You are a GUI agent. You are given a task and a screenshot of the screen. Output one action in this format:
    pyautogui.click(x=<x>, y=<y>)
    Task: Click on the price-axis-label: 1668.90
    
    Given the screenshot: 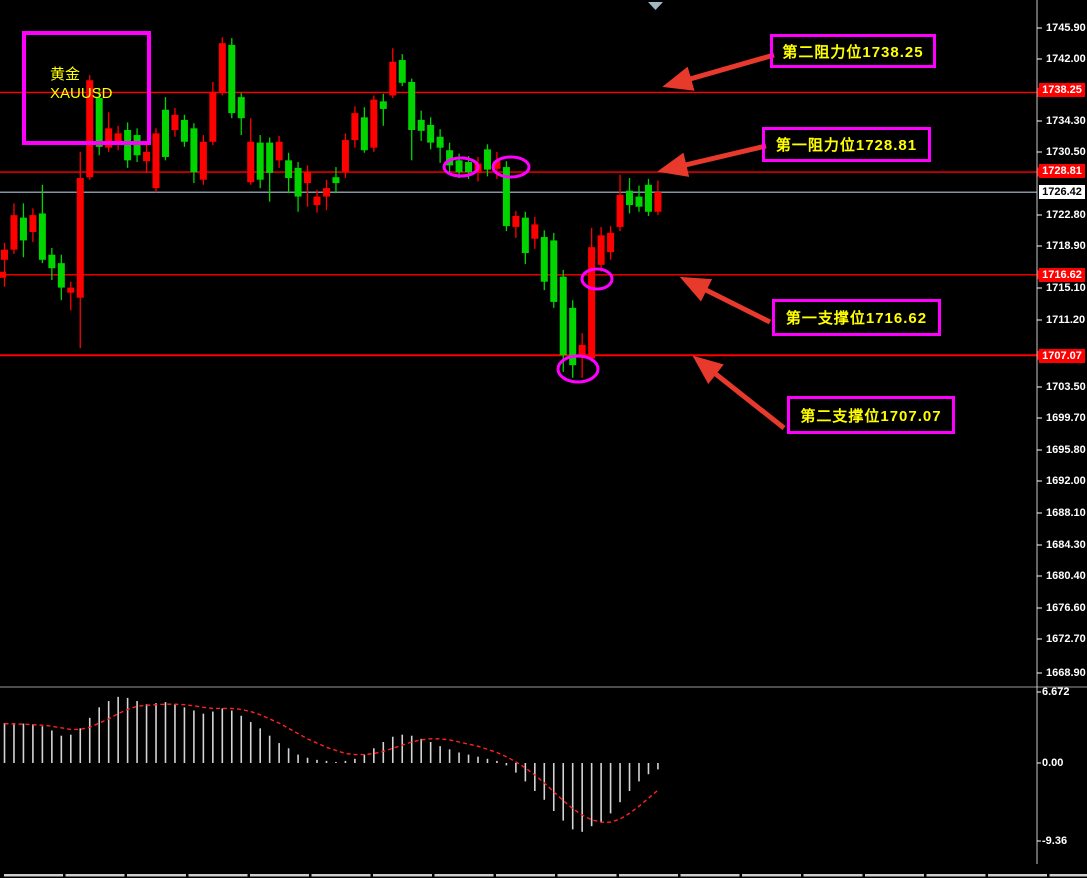 What is the action you would take?
    pyautogui.click(x=1066, y=673)
    